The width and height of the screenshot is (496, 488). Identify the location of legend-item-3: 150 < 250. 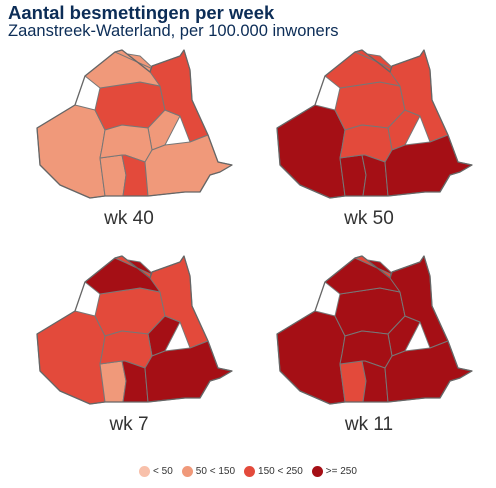
(273, 471).